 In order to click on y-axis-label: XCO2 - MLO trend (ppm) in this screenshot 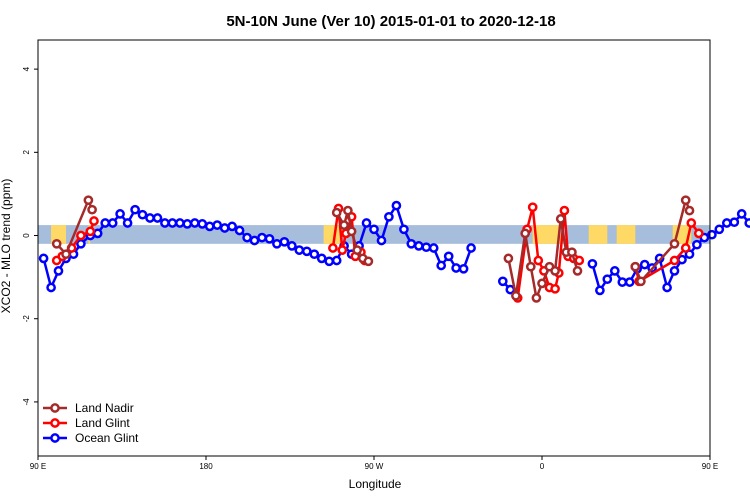, I will do `click(6, 246)`.